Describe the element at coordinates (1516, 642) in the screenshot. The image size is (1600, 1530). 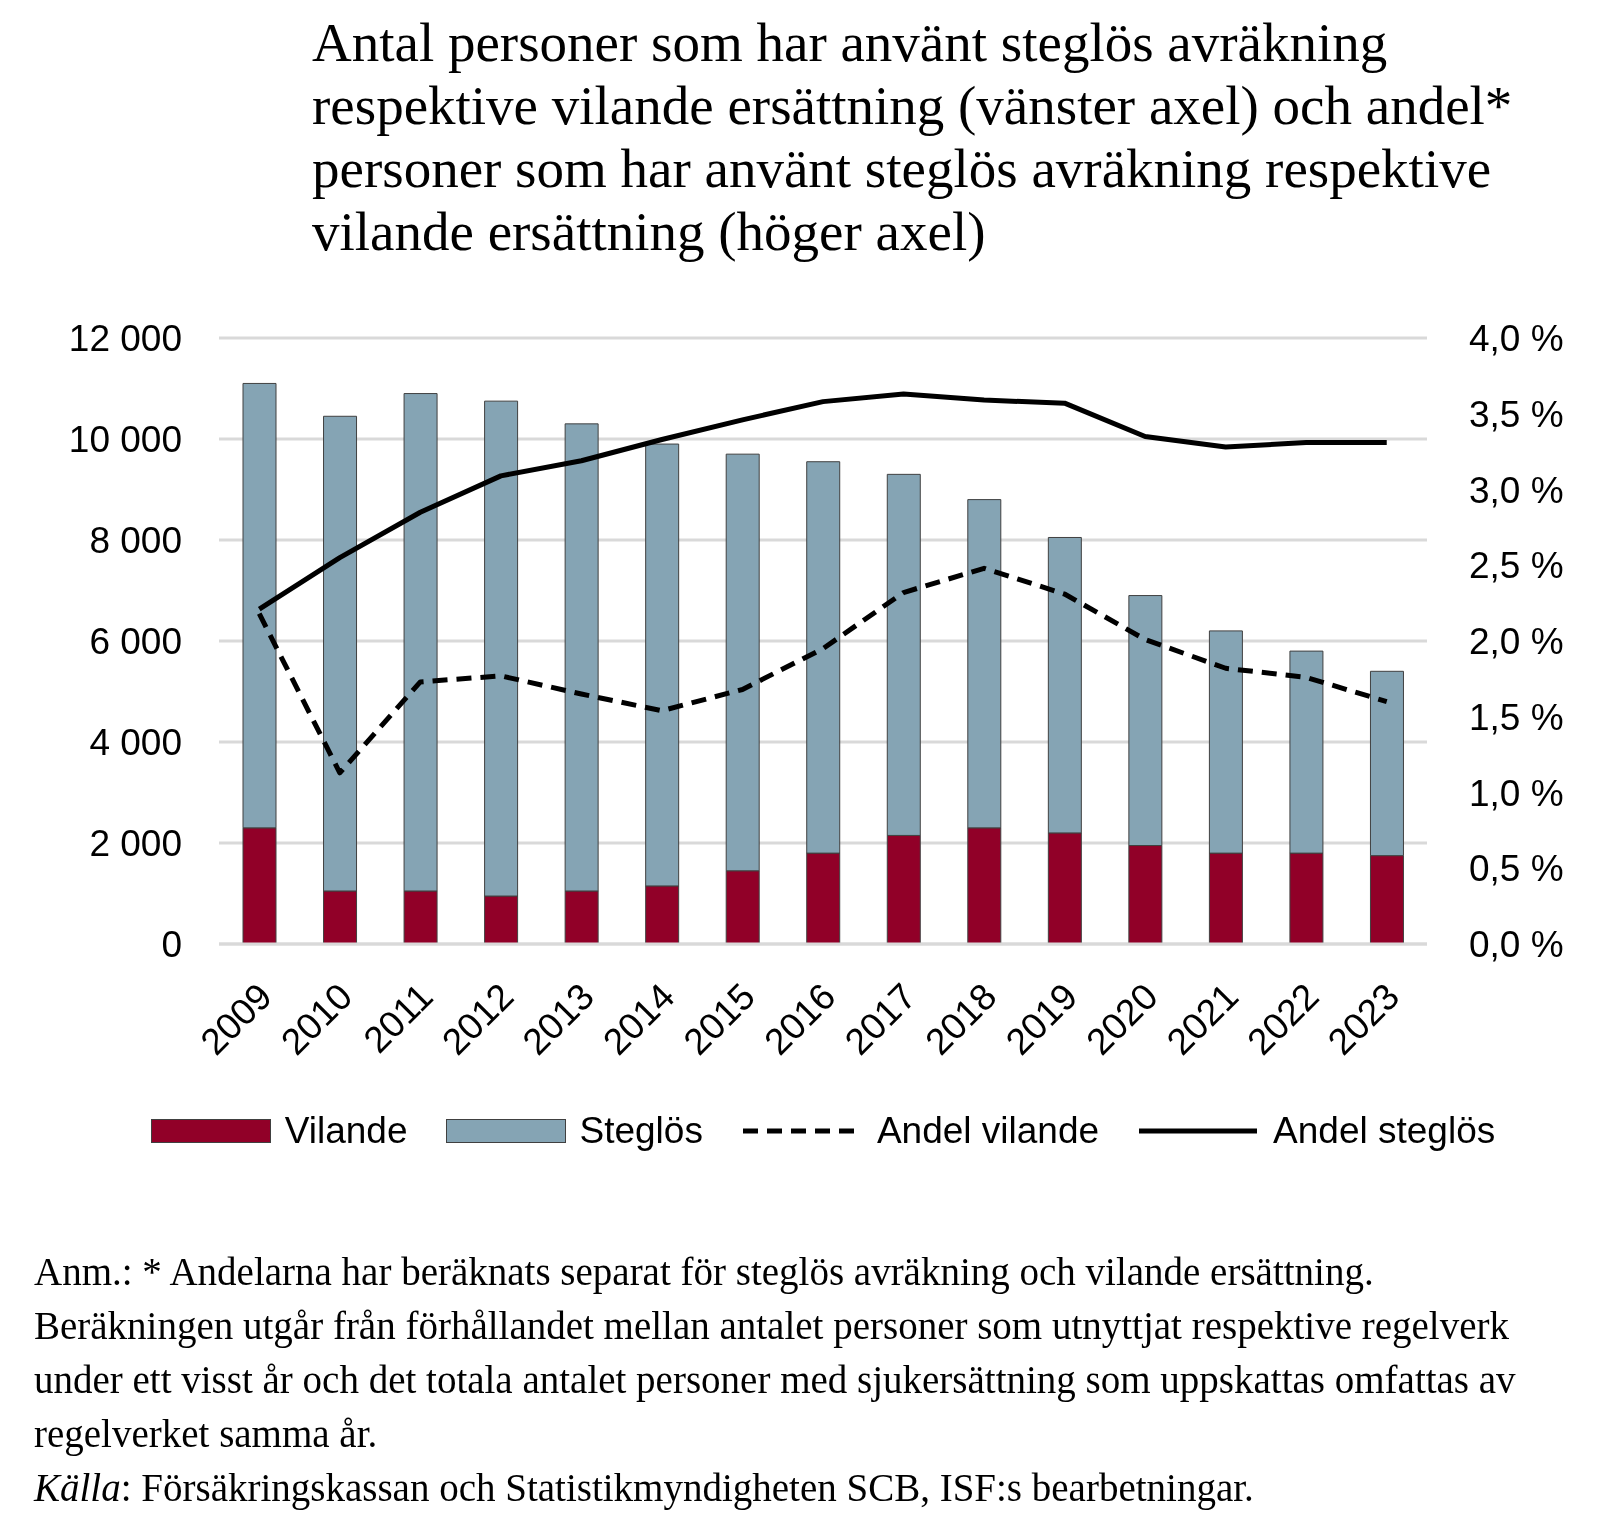
I see `y2-tick-label: 2,0 %` at that location.